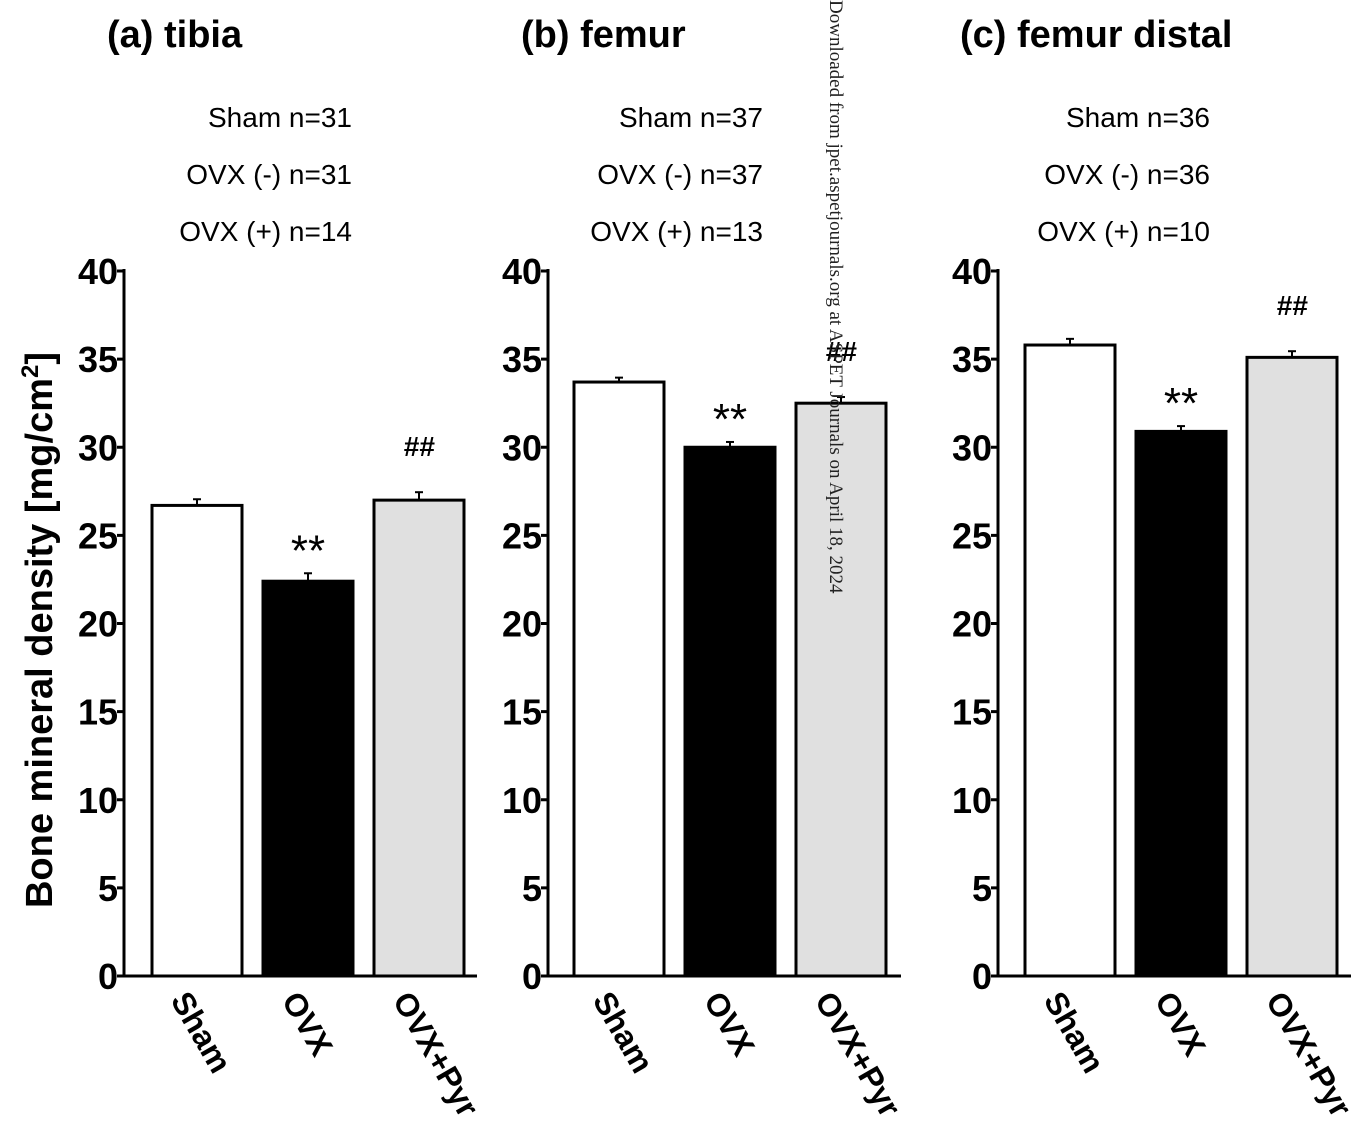 This screenshot has width=1359, height=1147. Describe the element at coordinates (265, 231) in the screenshot. I see `sample-size-label: OVX (+) n=14` at that location.